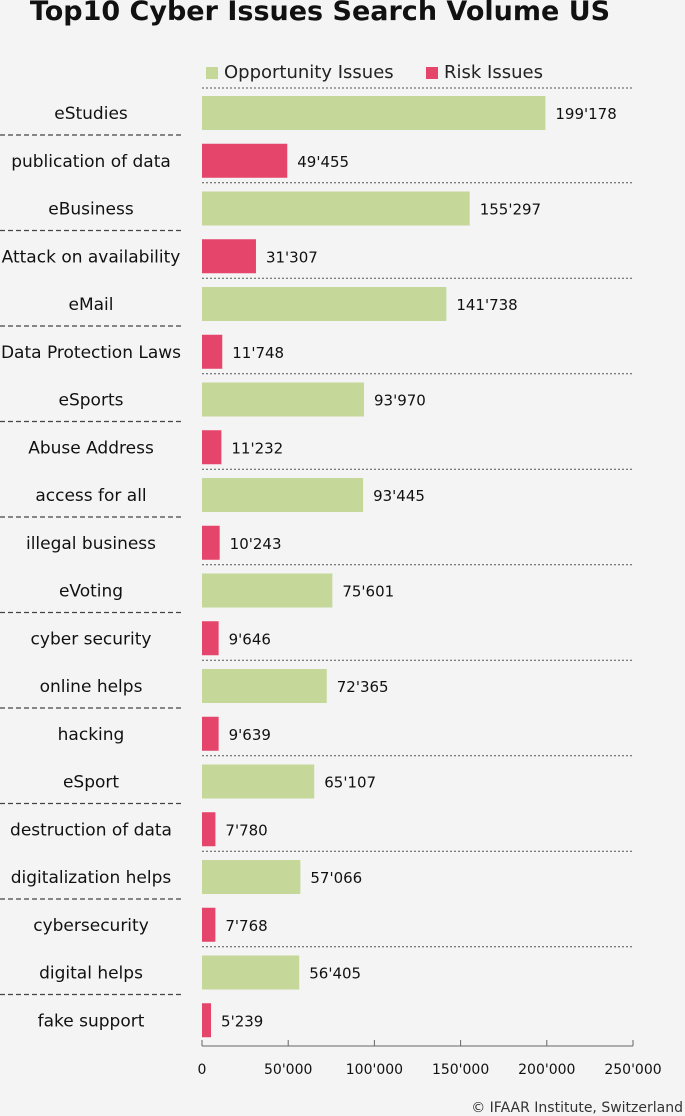  I want to click on category-label: eSports, so click(91, 401).